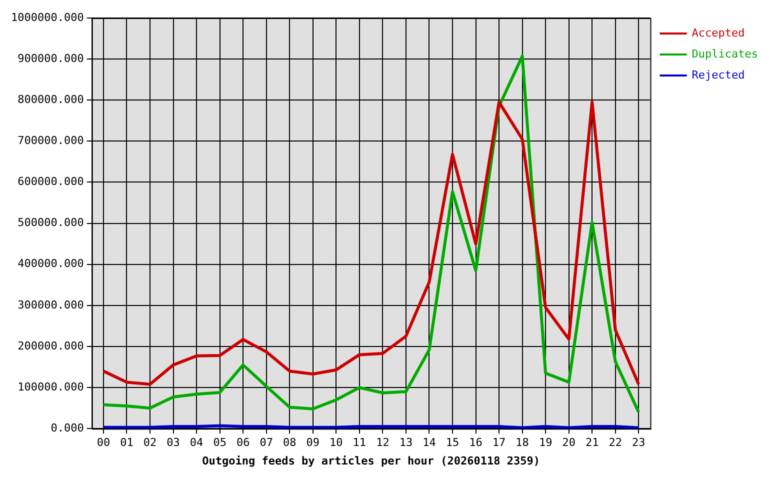 This screenshot has height=480, width=780. What do you see at coordinates (313, 443) in the screenshot?
I see `x-tick-label: 09` at bounding box center [313, 443].